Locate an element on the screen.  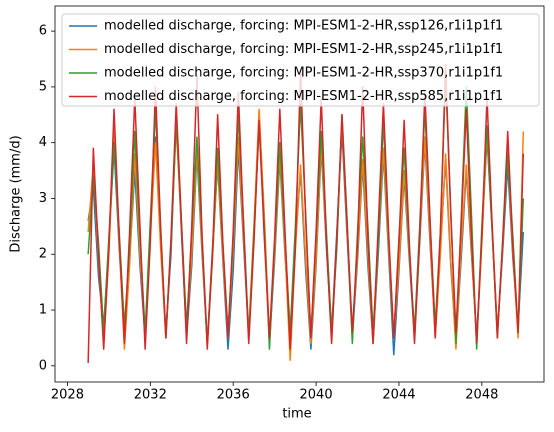
x-tick-label: 2044 is located at coordinates (398, 395).